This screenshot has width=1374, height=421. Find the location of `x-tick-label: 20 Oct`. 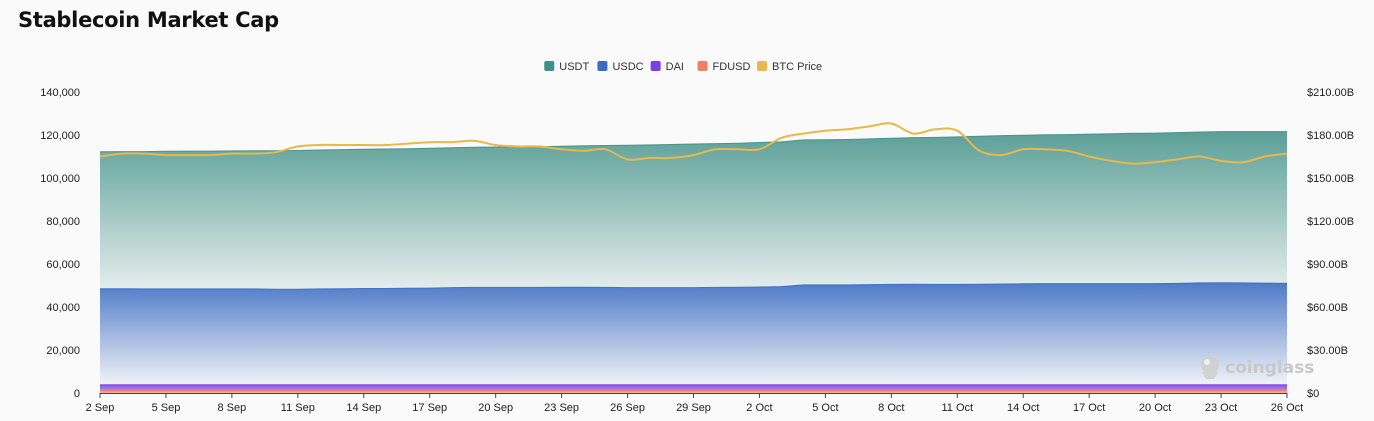

x-tick-label: 20 Oct is located at coordinates (1155, 408).